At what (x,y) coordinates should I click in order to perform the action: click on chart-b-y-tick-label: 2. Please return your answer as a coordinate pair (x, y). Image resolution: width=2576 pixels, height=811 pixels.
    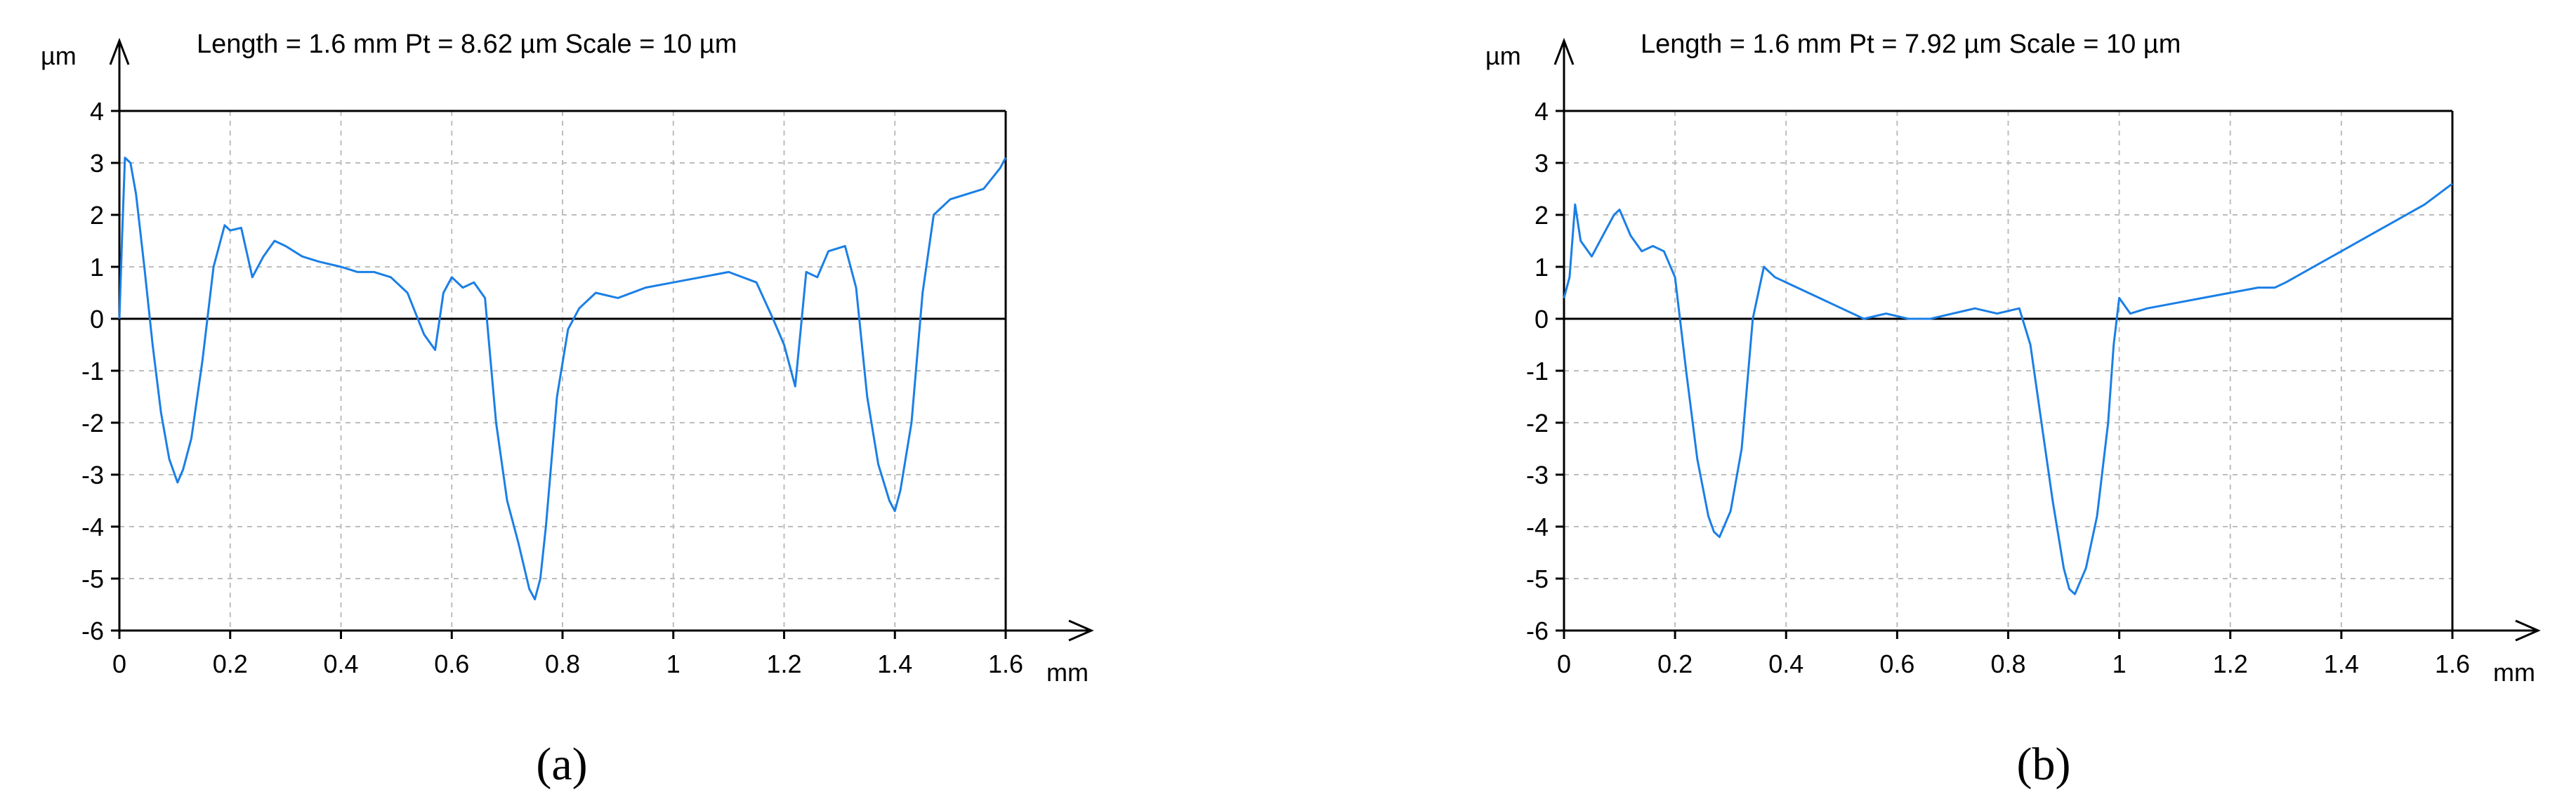
    Looking at the image, I should click on (1542, 215).